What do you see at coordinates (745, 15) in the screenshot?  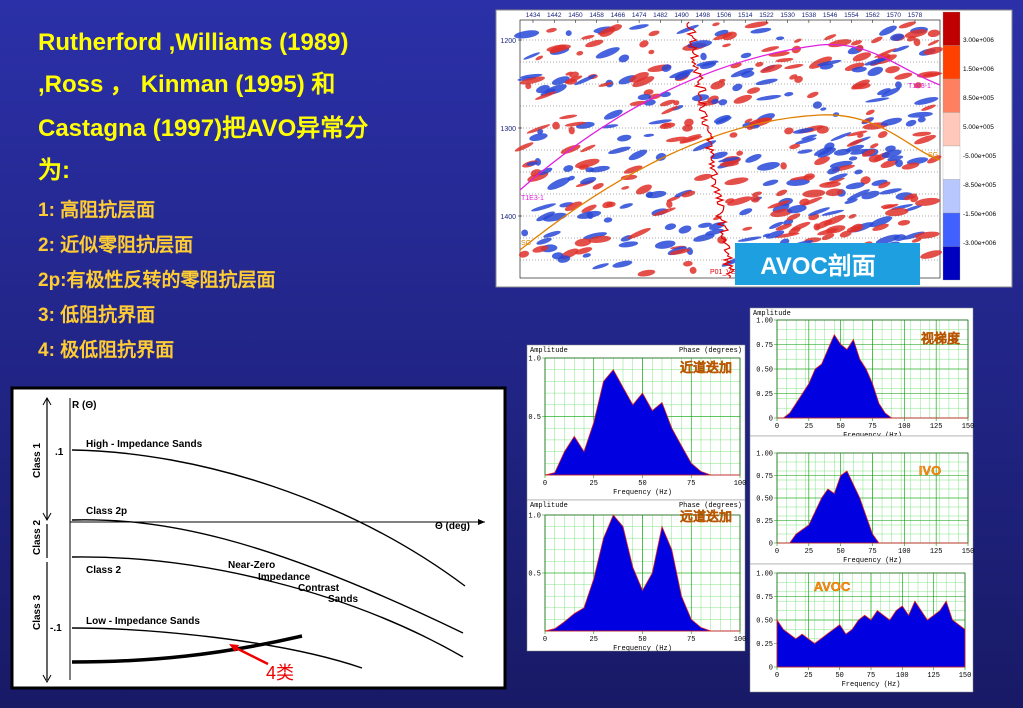 I see `top-tick-label: 1514` at bounding box center [745, 15].